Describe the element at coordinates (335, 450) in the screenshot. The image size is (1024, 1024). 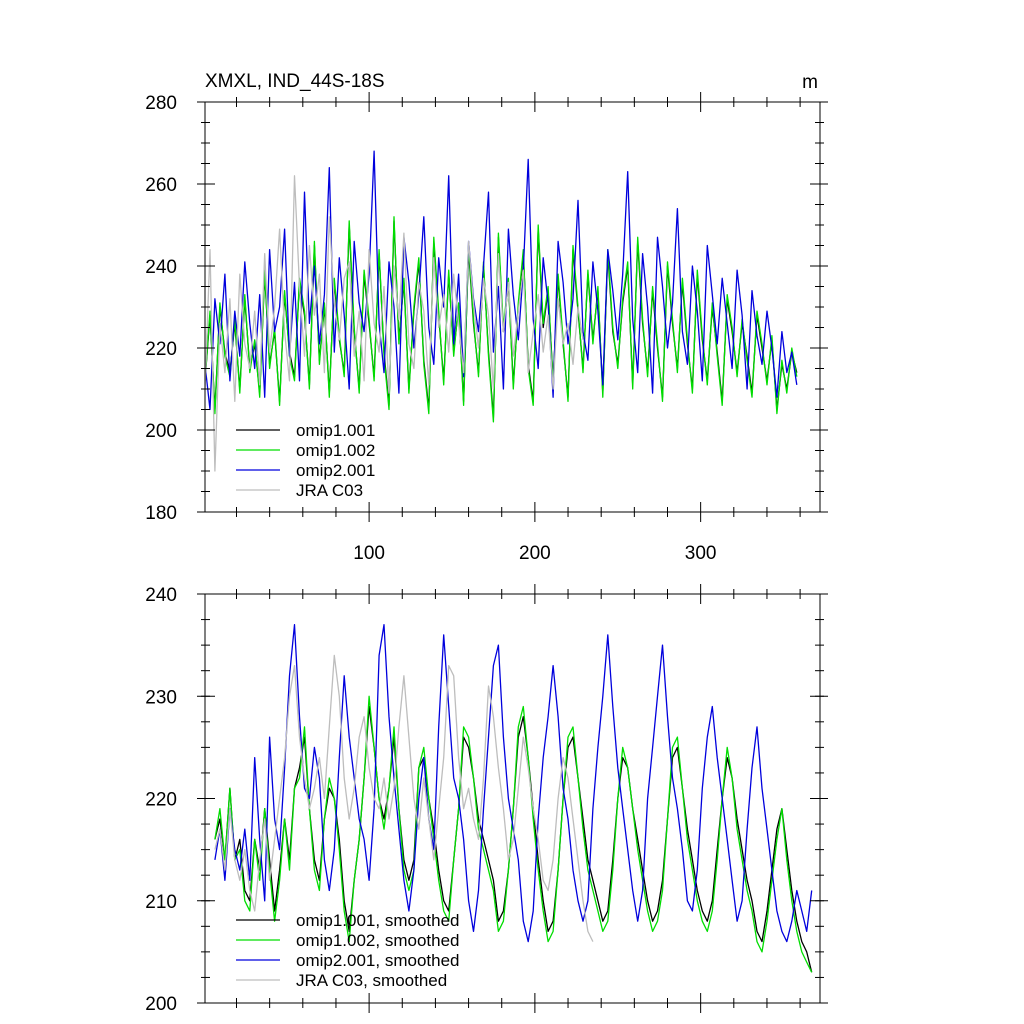
I see `legend-label: omip1.002` at that location.